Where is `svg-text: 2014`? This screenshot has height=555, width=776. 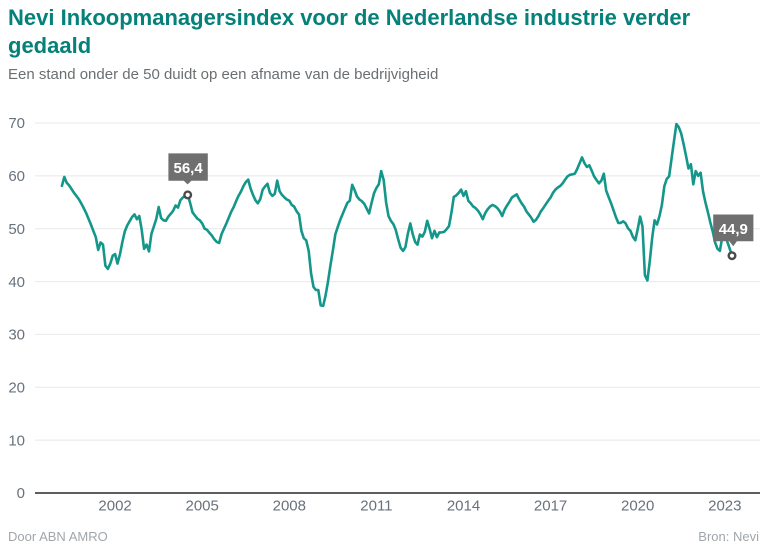 svg-text: 2014 is located at coordinates (463, 506).